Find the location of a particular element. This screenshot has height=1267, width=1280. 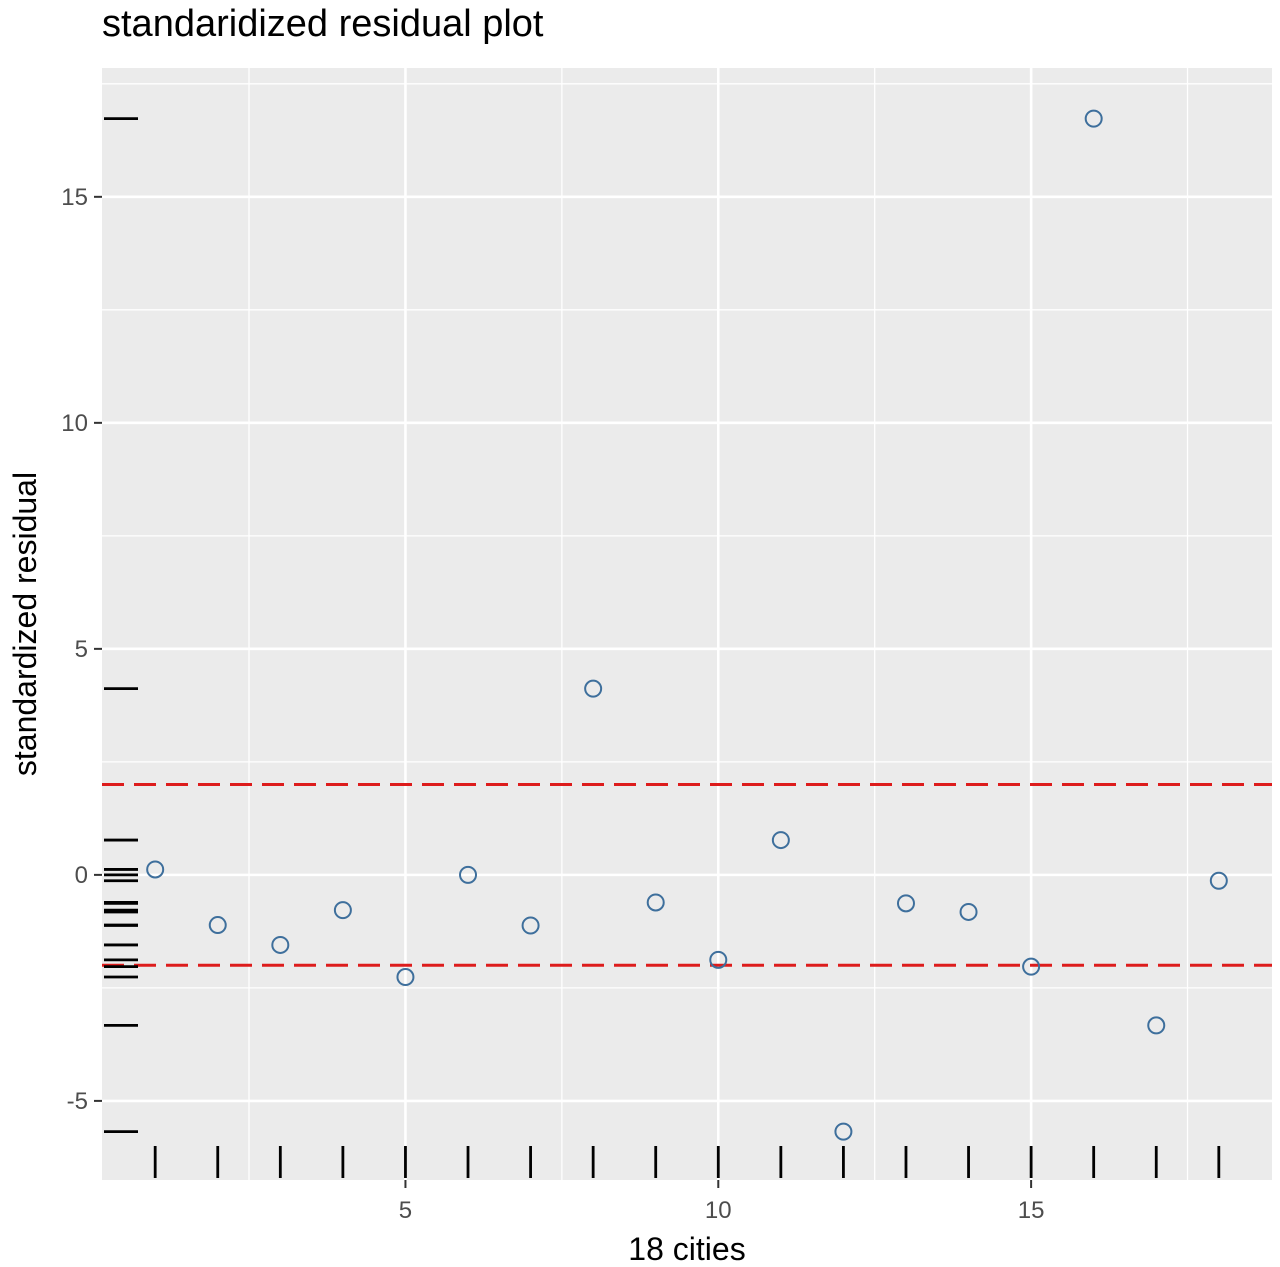

x-axis-title: 18 cities is located at coordinates (686, 1249).